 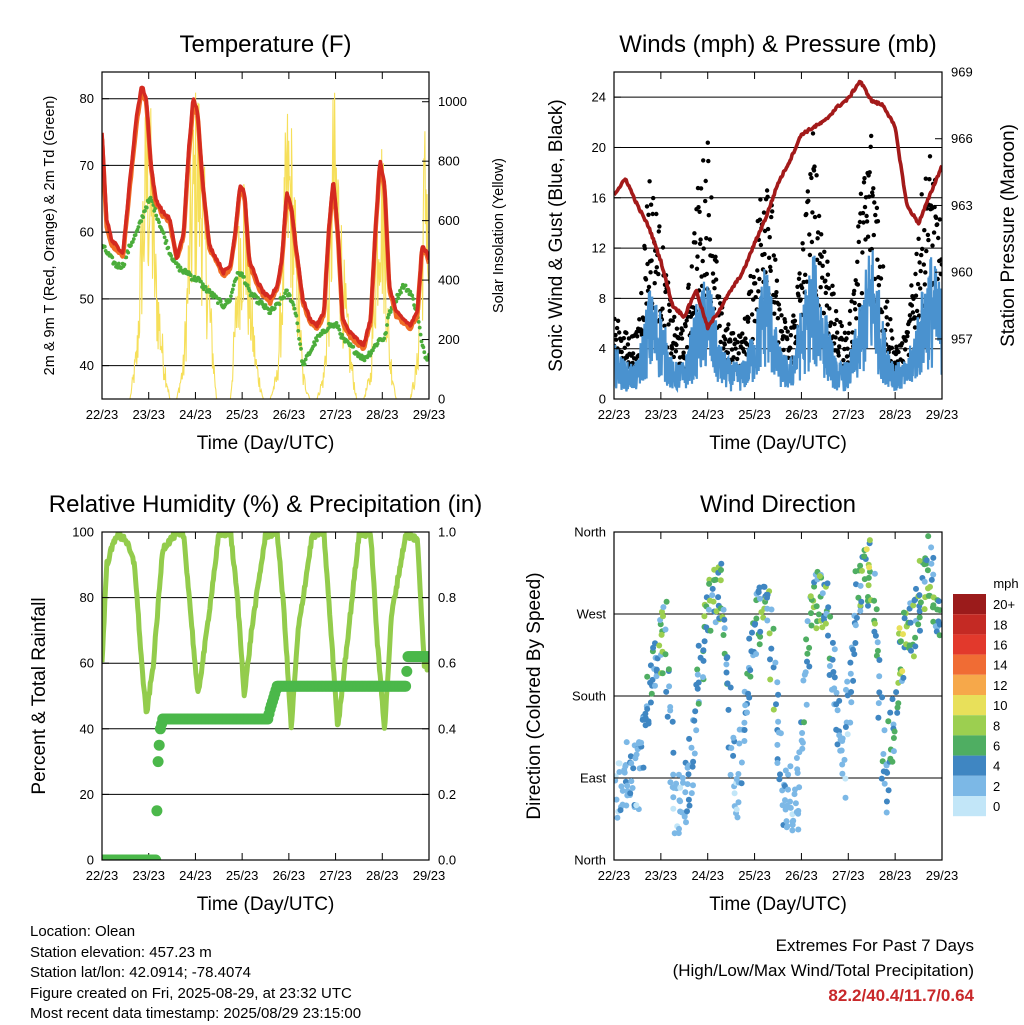 What do you see at coordinates (556, 235) in the screenshot?
I see `winds-ylabel: Sonic Wind & Gust (Blue, Black)` at bounding box center [556, 235].